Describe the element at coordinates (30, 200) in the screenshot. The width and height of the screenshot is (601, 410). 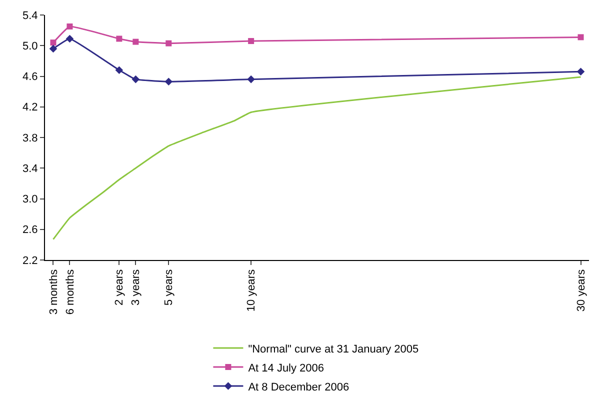
I see `y-tick-label: 3.0` at that location.